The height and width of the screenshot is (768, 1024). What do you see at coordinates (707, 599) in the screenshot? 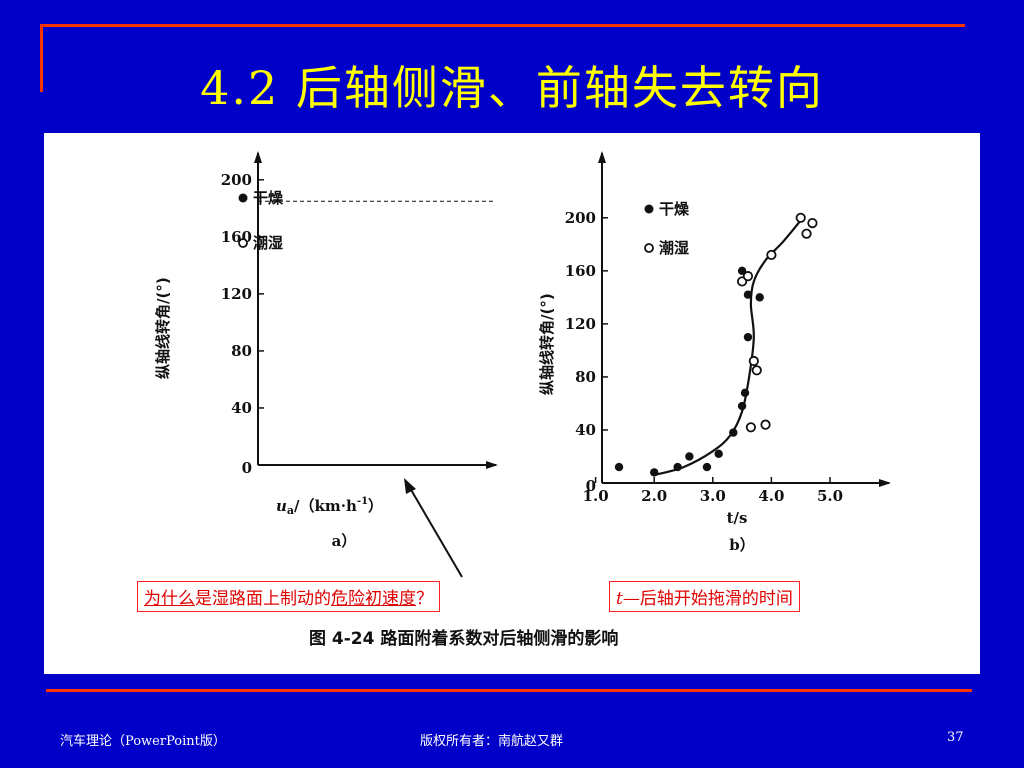
I see `time-definition: —后轴开始拖滑的时间` at bounding box center [707, 599].